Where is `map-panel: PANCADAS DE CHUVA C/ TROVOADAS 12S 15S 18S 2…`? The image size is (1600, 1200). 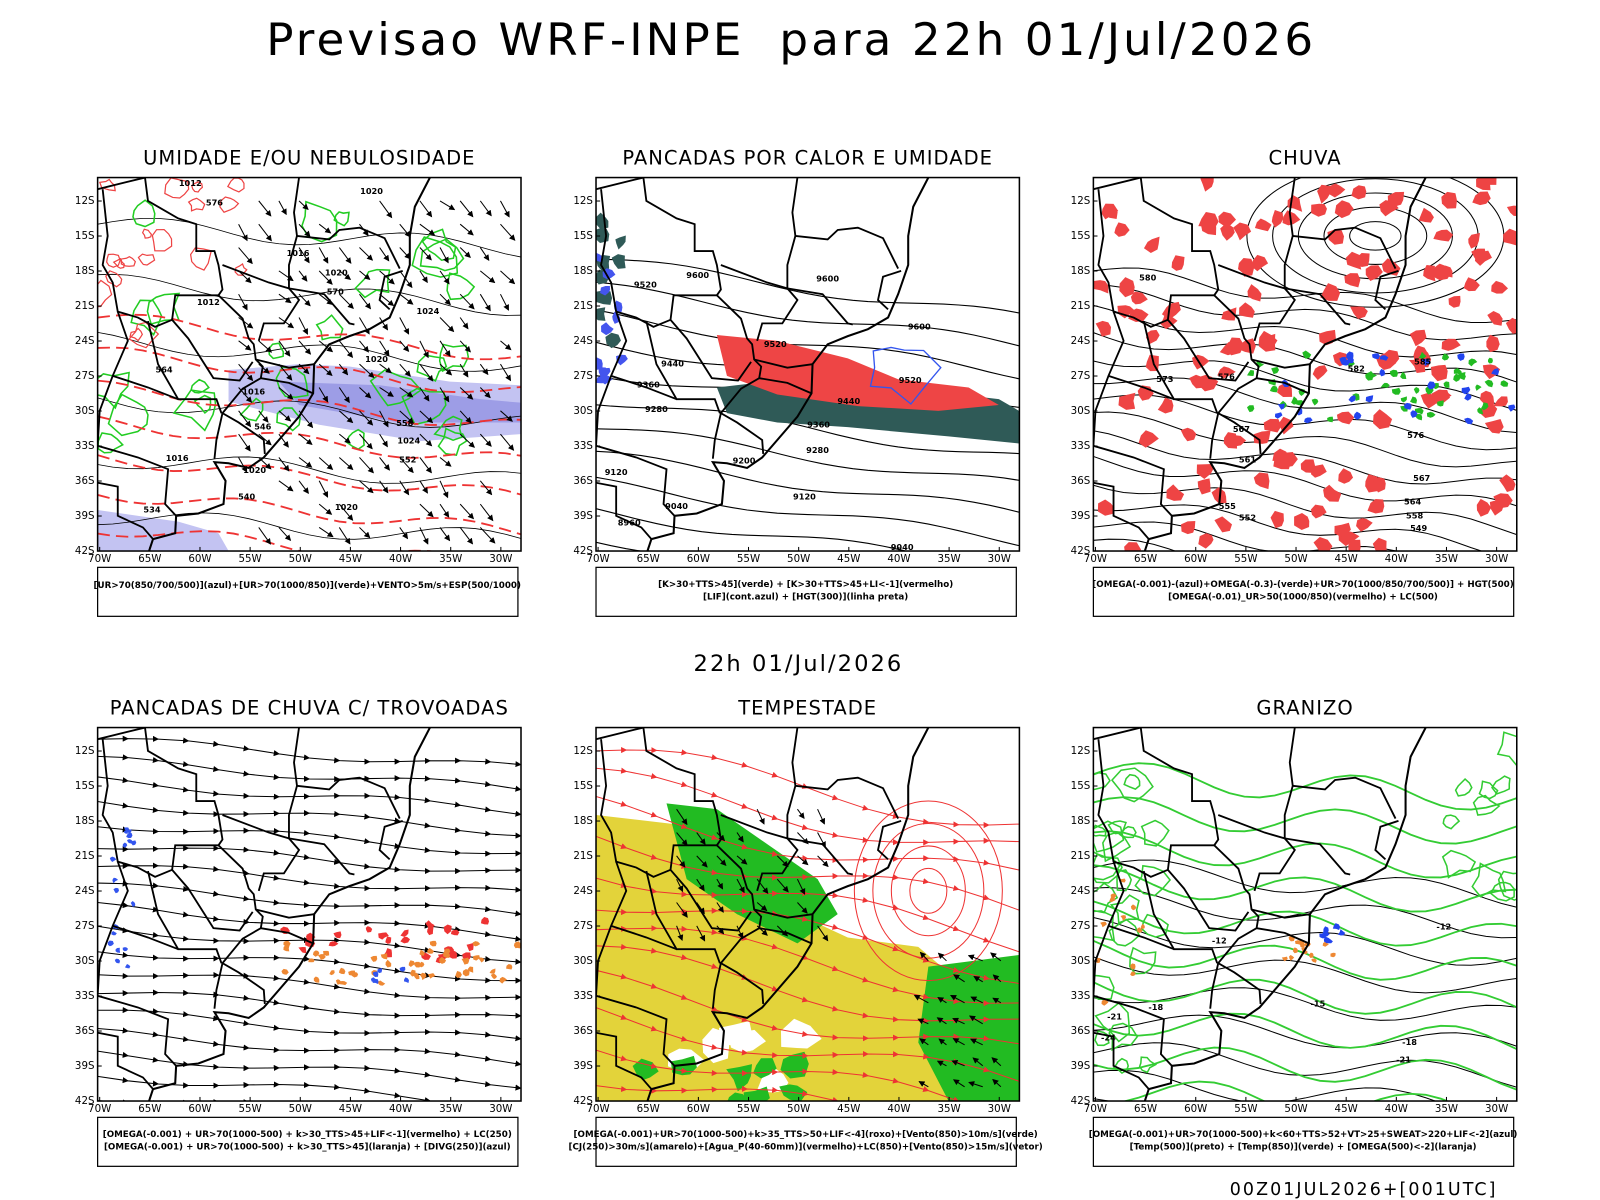 map-panel: PANCADAS DE CHUVA C/ TROVOADAS 12S 15S 18S 2… is located at coordinates (298, 932).